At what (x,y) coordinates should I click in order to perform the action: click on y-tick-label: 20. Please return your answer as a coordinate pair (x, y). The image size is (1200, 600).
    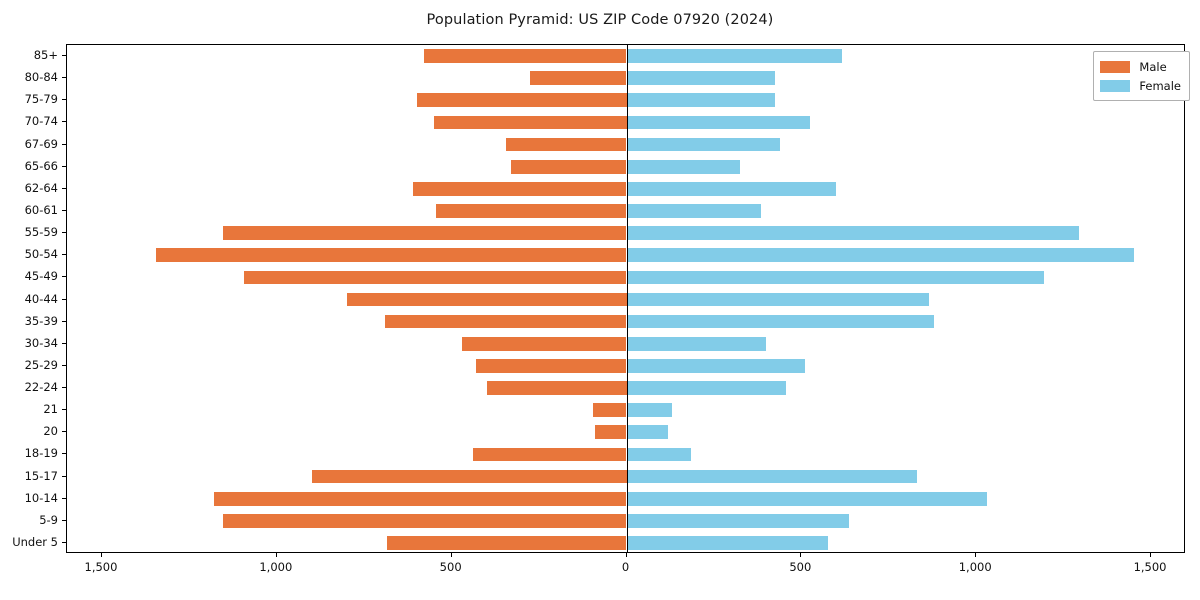
    Looking at the image, I should click on (50, 431).